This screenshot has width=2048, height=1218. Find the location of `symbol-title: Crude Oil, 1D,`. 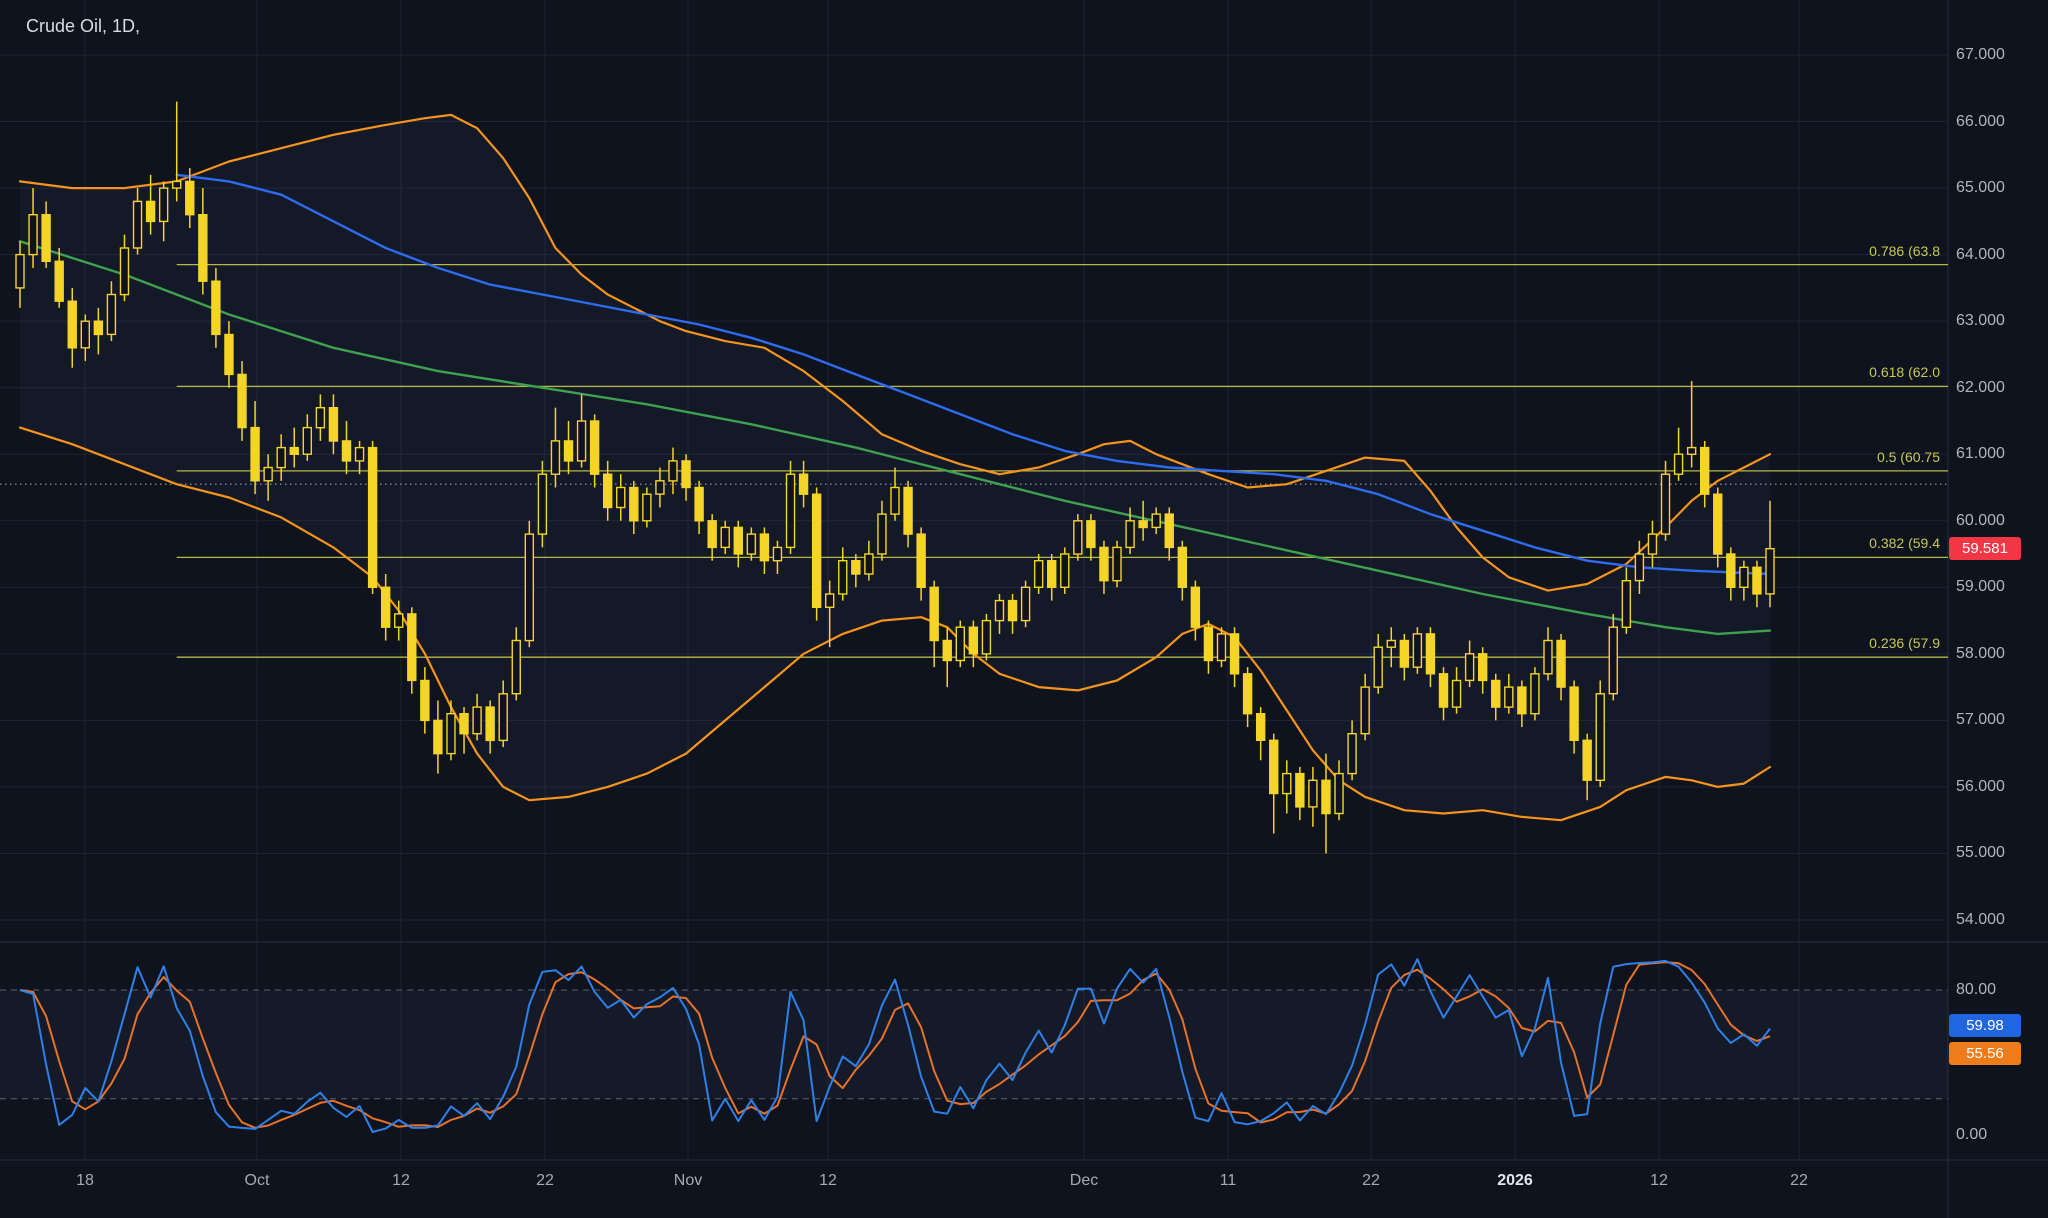

symbol-title: Crude Oil, 1D, is located at coordinates (83, 26).